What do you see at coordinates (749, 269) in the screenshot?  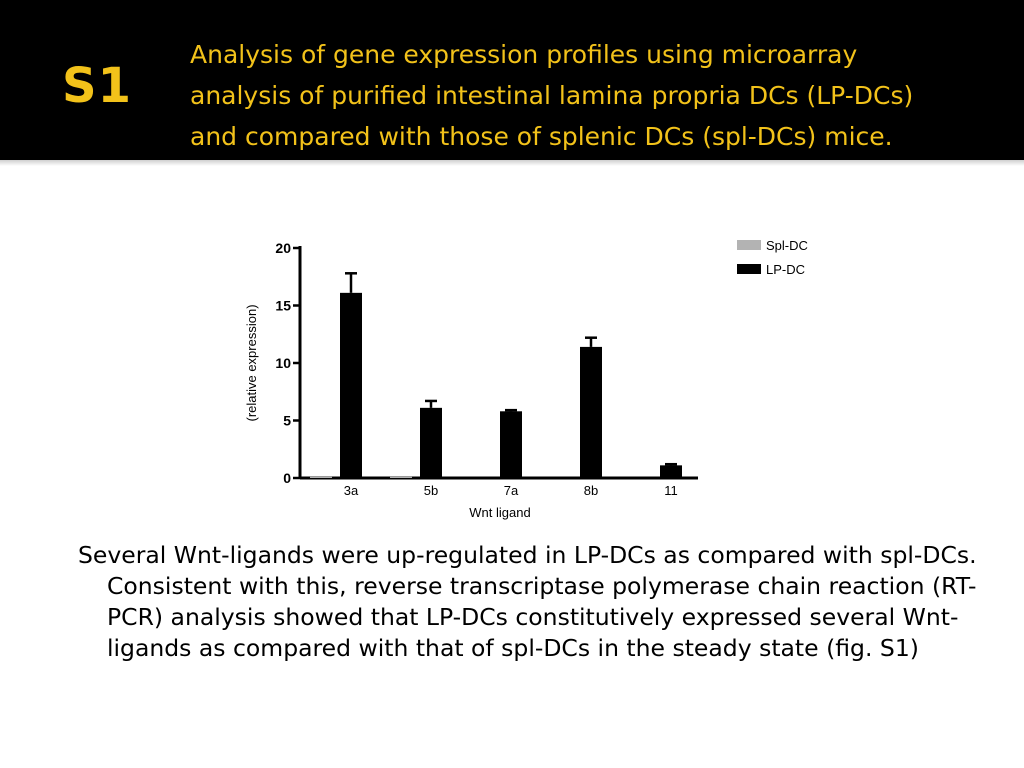 I see `legend-swatch-lp-dc` at bounding box center [749, 269].